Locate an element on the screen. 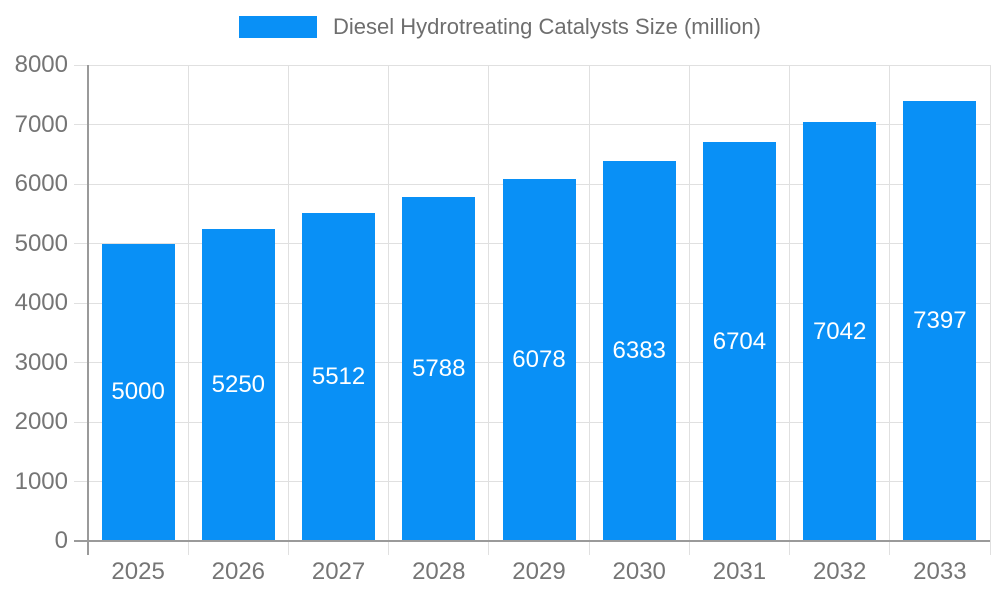  bar: 7397 is located at coordinates (940, 320).